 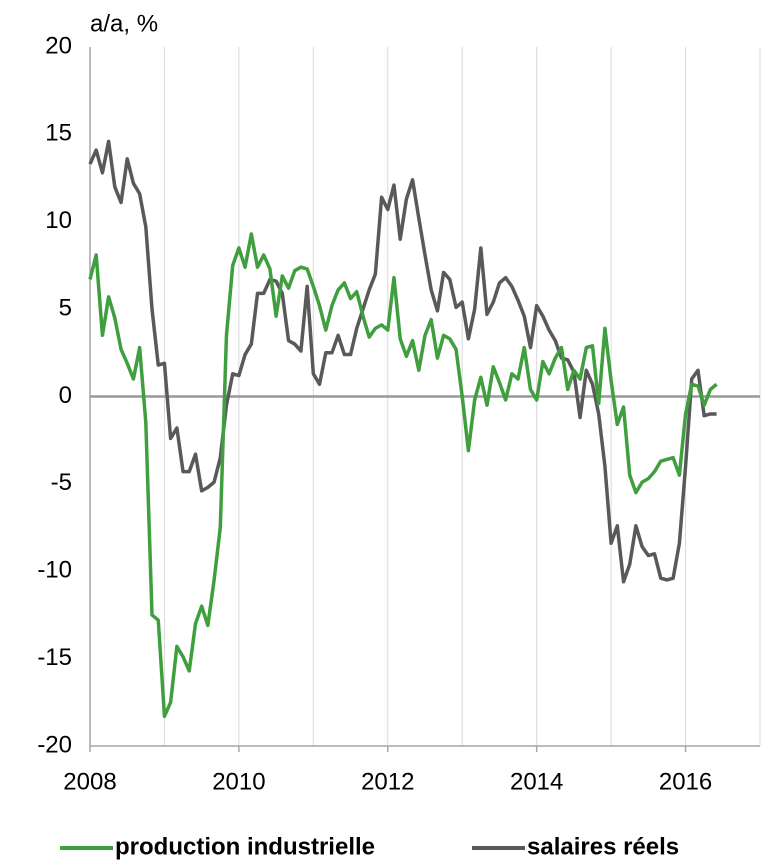 I want to click on y-axis-label: a/a, %, so click(x=124, y=23).